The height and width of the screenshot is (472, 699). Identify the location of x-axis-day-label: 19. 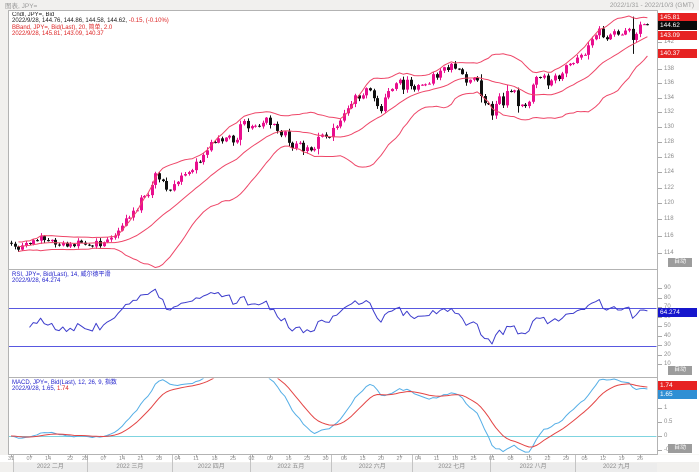
(621, 458).